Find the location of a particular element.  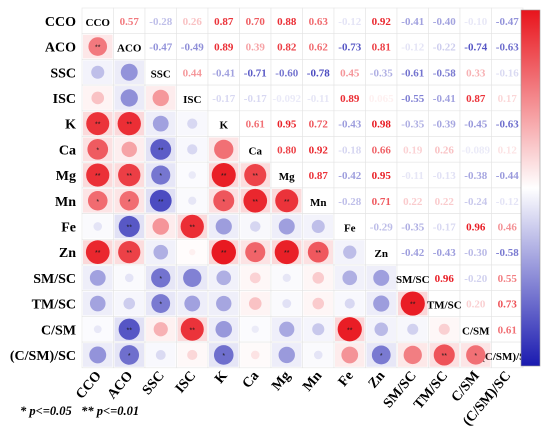

coef-text-0-10: -0.41 is located at coordinates (412, 22).